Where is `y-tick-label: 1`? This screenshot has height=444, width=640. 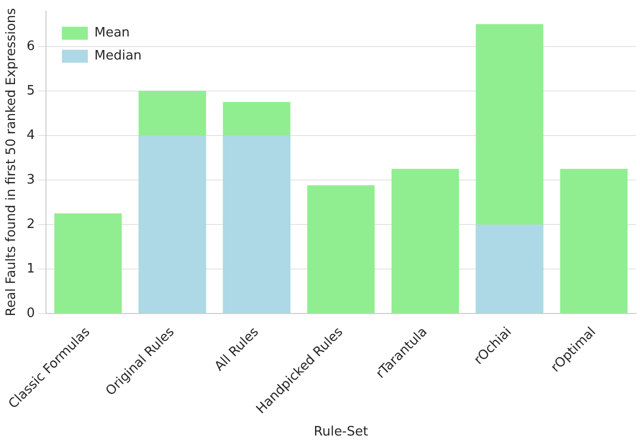 y-tick-label: 1 is located at coordinates (30, 268).